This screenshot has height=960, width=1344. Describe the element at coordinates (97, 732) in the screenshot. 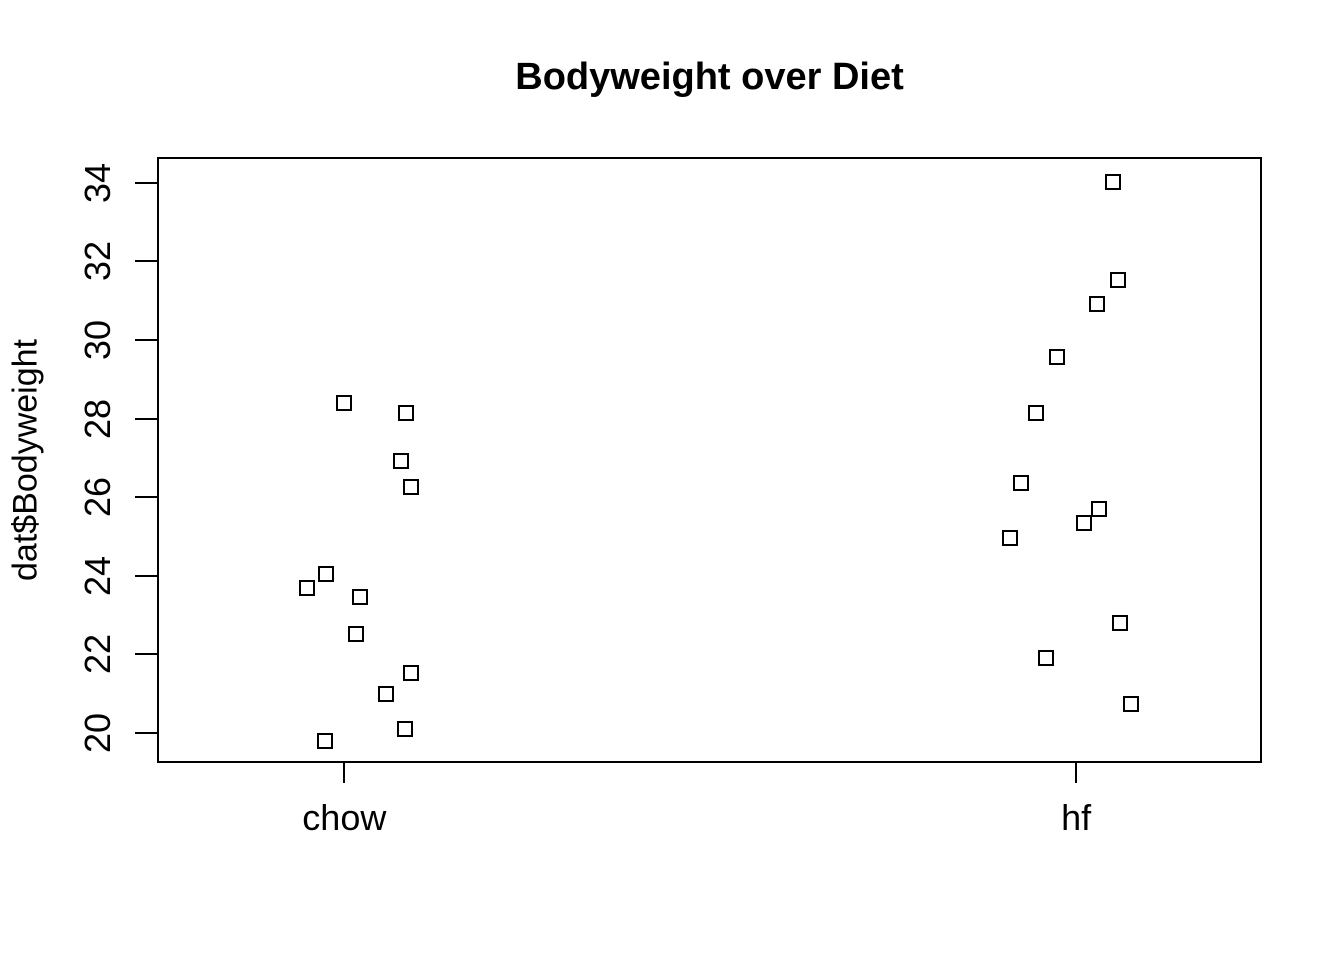

I see `y-tick-label: 20` at that location.